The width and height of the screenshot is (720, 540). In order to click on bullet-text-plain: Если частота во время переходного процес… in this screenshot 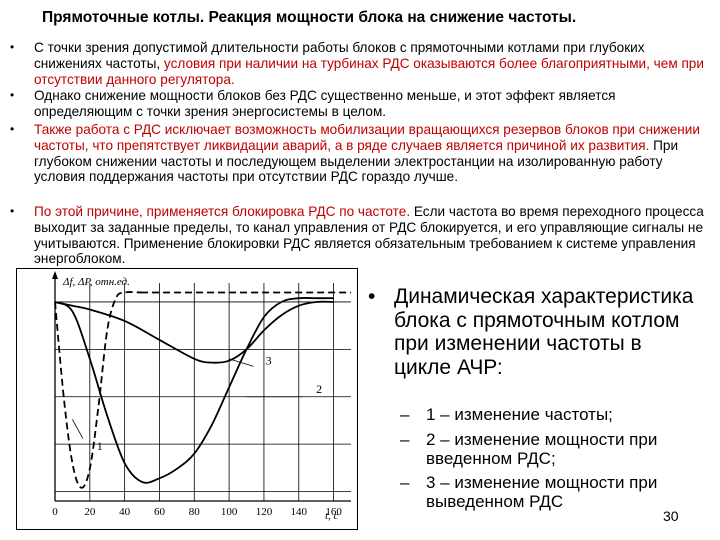, I will do `click(369, 235)`.